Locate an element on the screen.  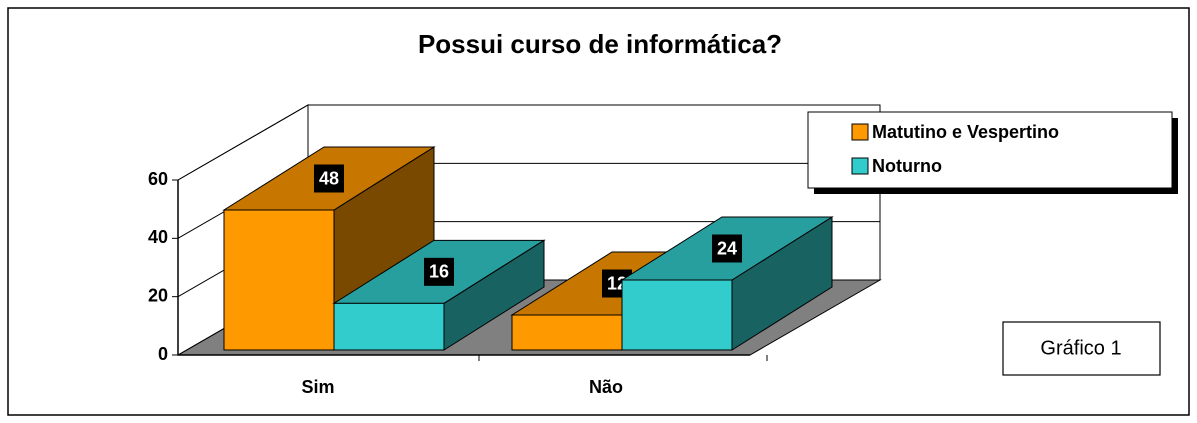
grid-line is located at coordinates (528, 142).